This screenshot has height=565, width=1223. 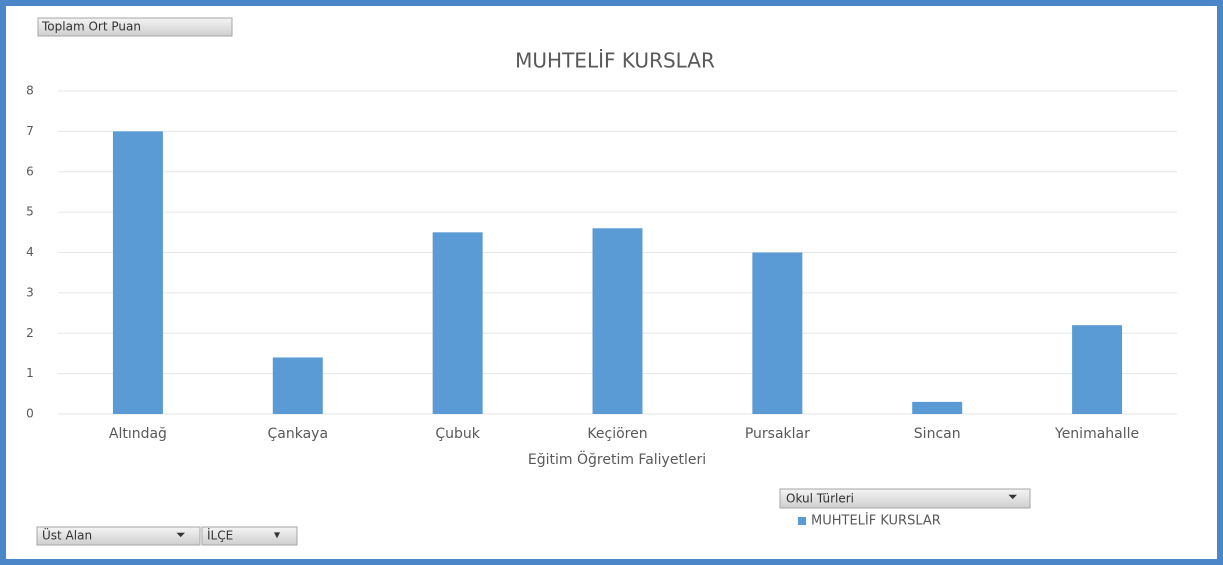 I want to click on y-tick-label: 1, so click(x=30, y=373).